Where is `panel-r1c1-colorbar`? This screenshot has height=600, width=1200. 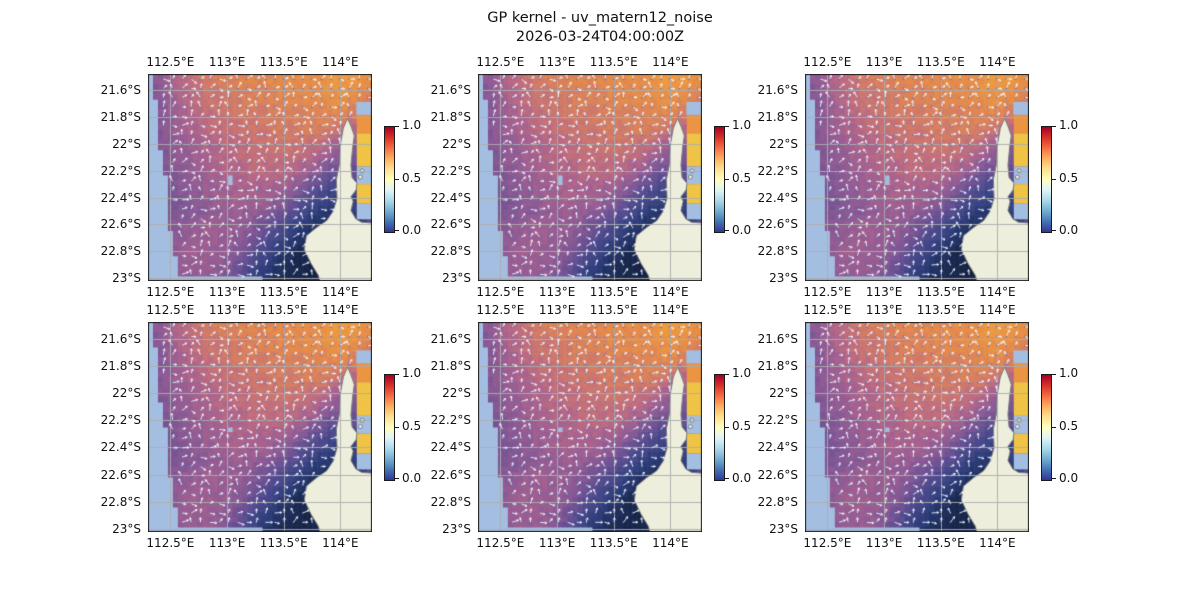 panel-r1c1-colorbar is located at coordinates (389, 179).